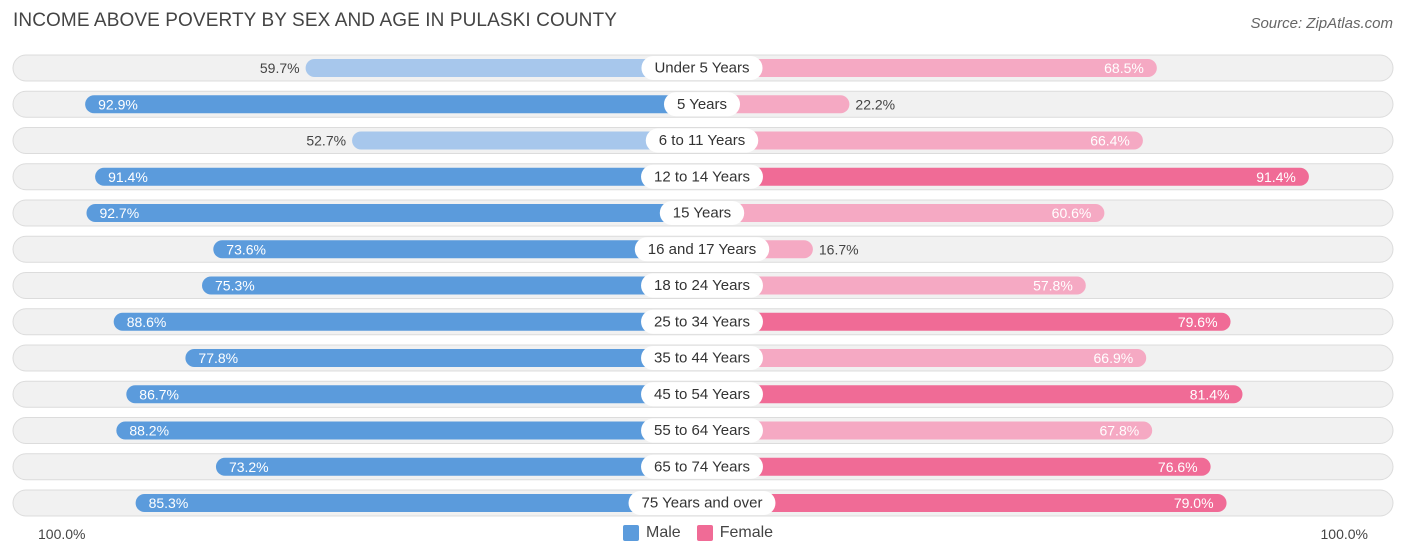 This screenshot has height=559, width=1406. I want to click on legend-item-female: Female, so click(735, 533).